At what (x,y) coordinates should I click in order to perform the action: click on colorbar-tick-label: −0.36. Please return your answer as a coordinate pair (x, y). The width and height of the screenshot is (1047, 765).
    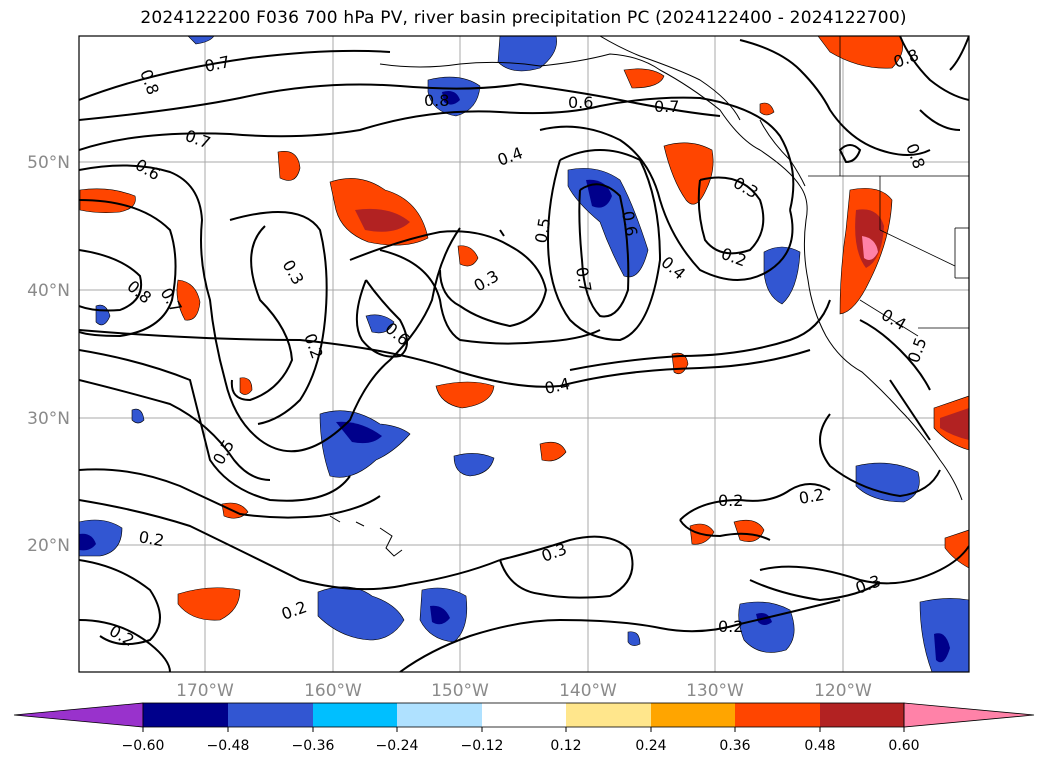
    Looking at the image, I should click on (313, 746).